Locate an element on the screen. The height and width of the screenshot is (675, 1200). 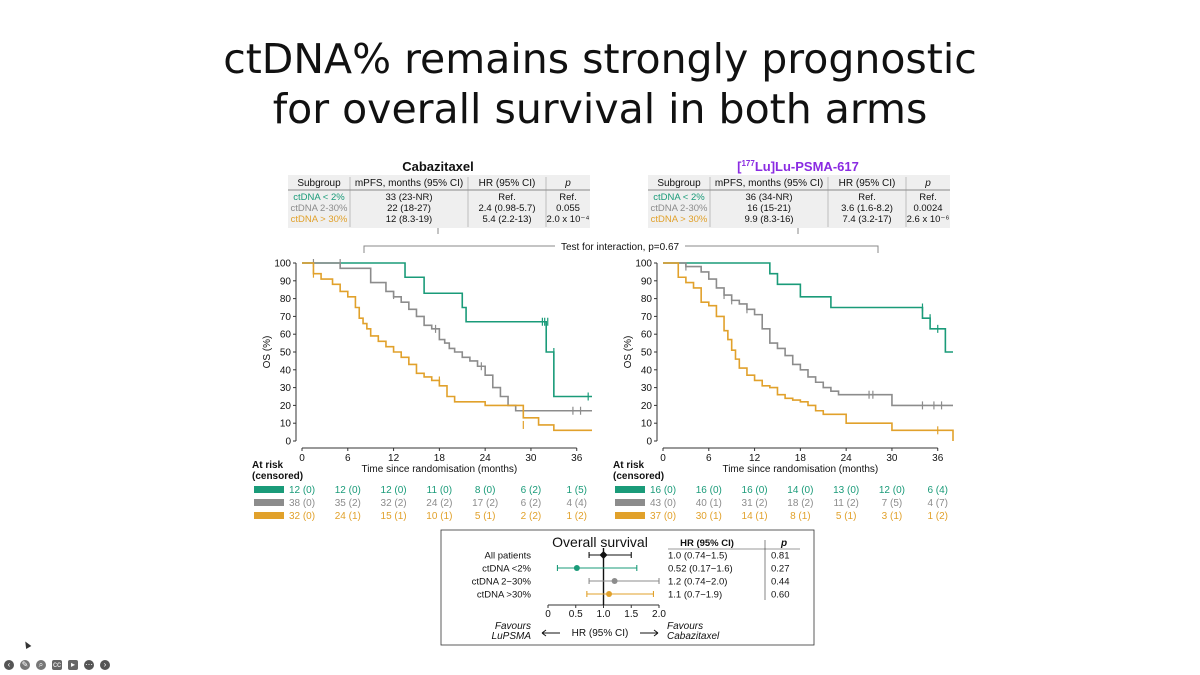
left-table-bg is located at coordinates (439, 201).